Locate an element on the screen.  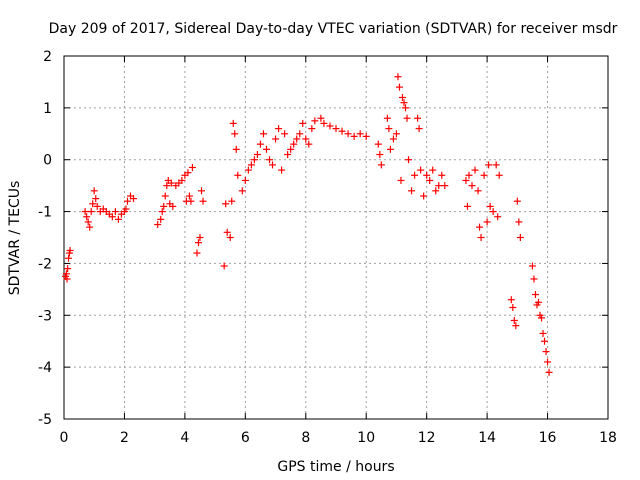
x-tick-label: 0 is located at coordinates (64, 438).